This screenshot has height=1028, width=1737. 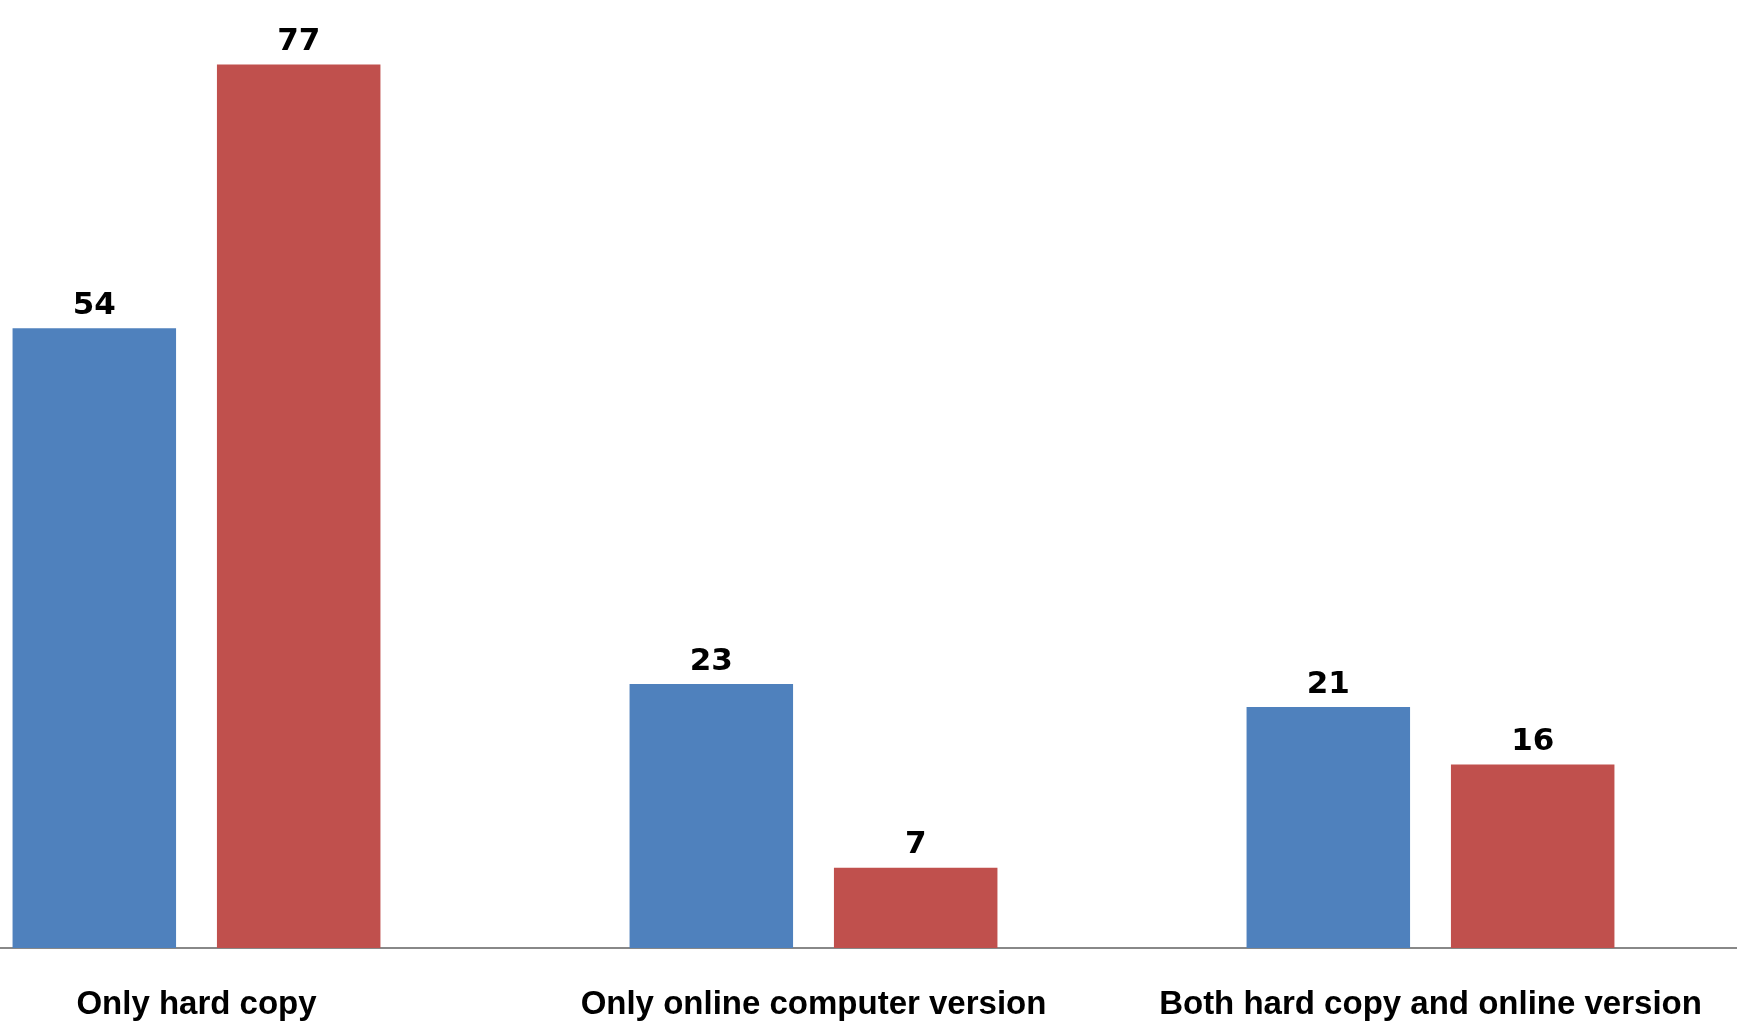 What do you see at coordinates (915, 842) in the screenshot?
I see `data-label: 7` at bounding box center [915, 842].